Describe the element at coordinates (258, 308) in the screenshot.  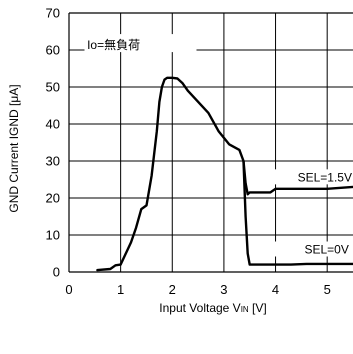
I see `x-axis-label-unit: [V]` at that location.